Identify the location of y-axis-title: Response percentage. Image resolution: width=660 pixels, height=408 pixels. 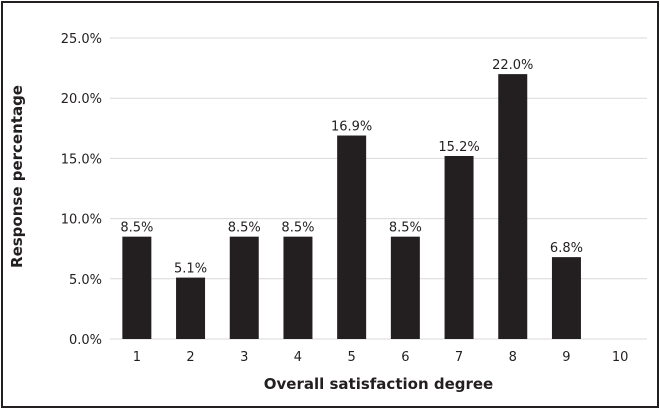
(17, 176).